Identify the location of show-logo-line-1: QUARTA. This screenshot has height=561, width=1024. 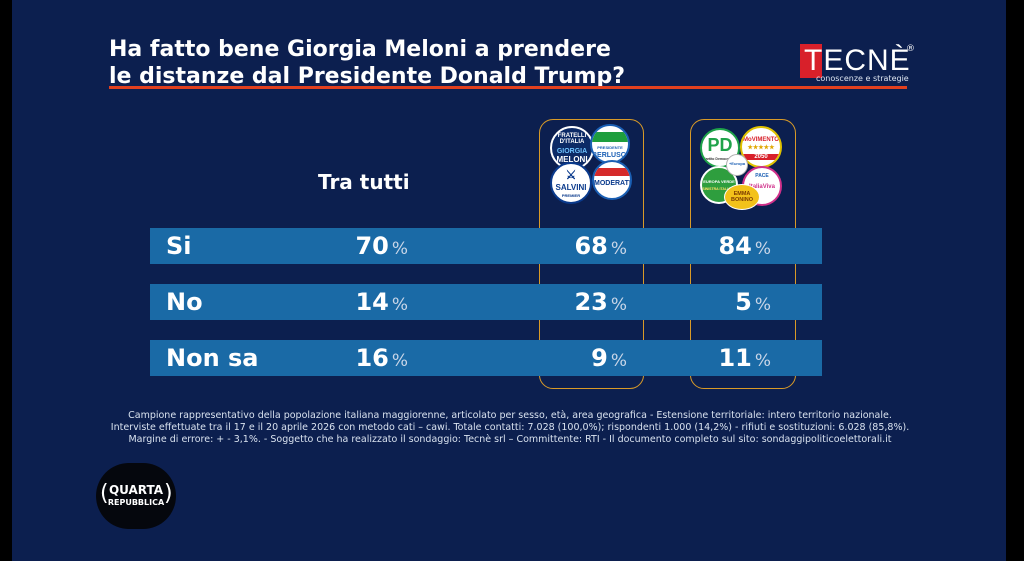
(136, 490).